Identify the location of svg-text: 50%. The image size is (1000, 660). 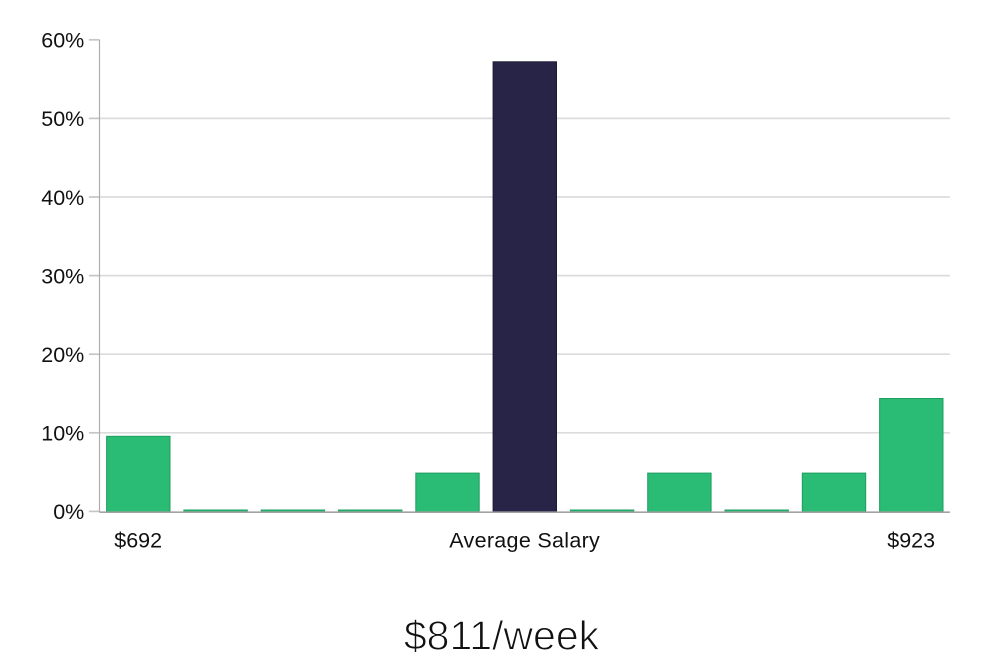
(62, 119).